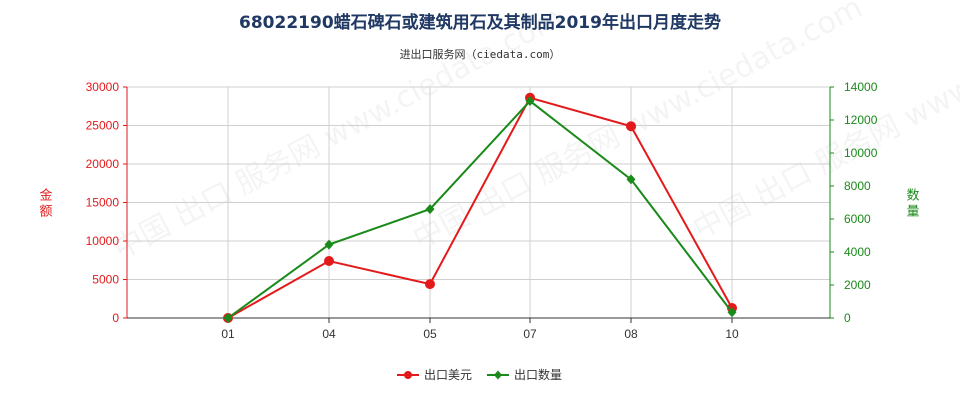 This screenshot has width=960, height=400. I want to click on right-tick-label: 12000, so click(861, 120).